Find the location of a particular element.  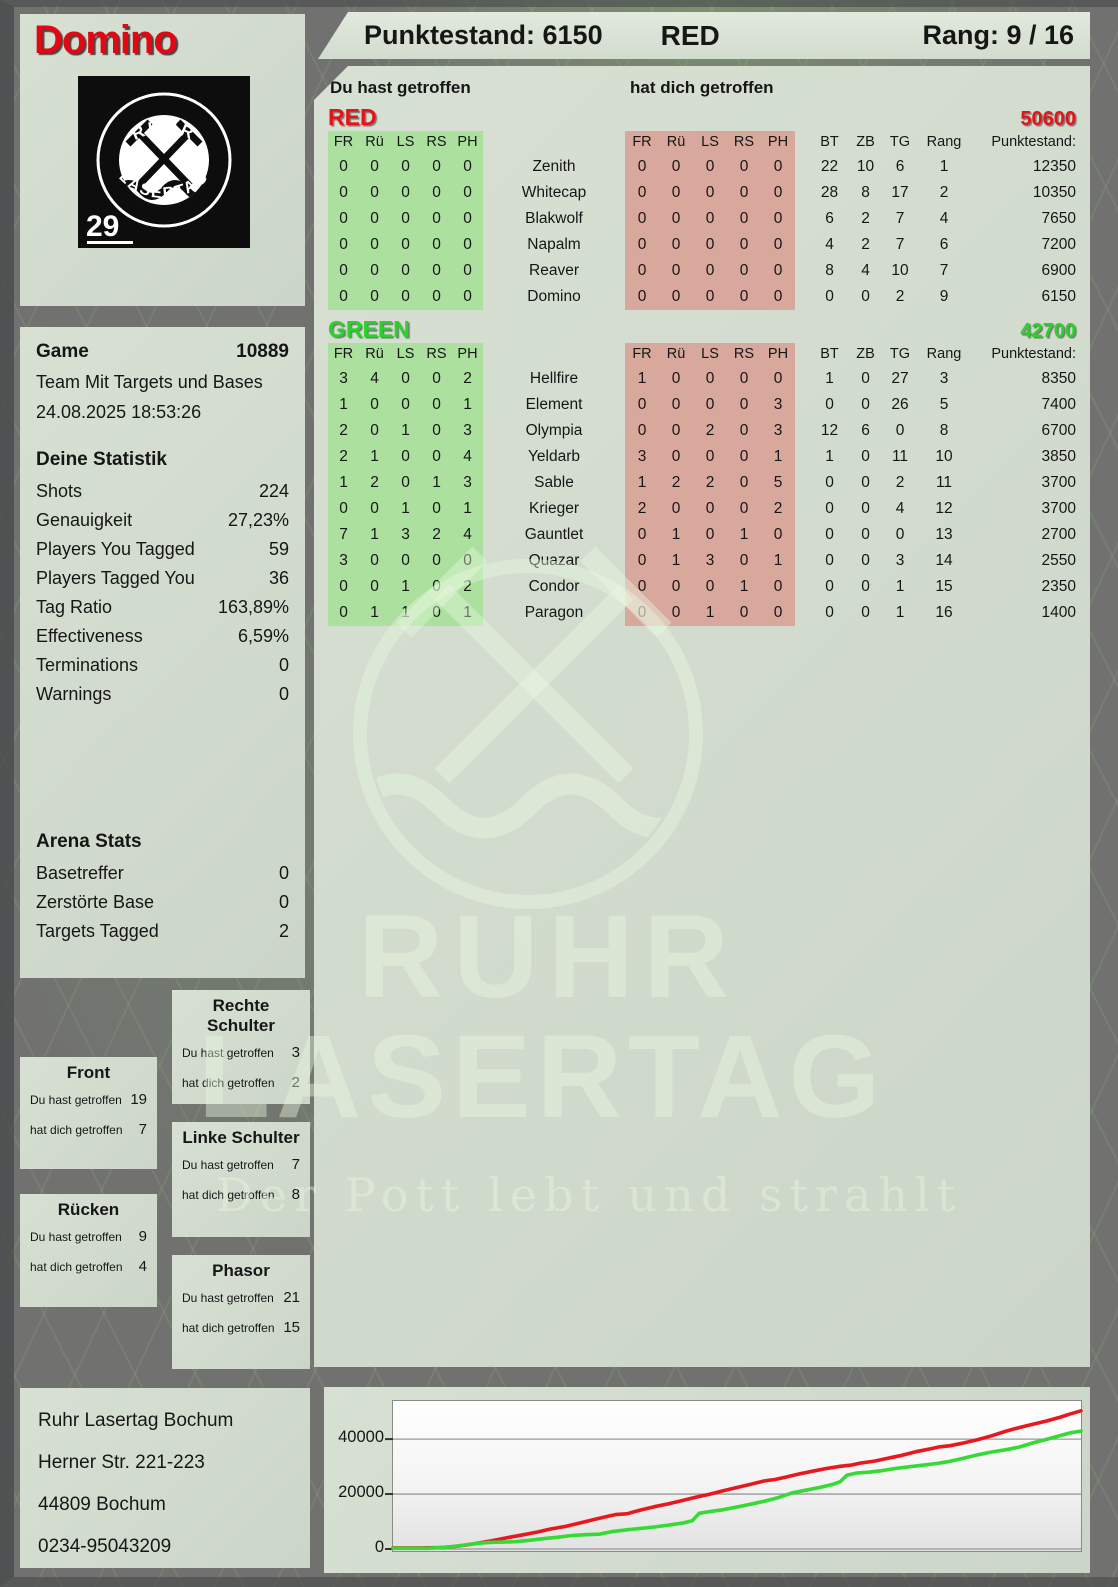

stat-label: Terminations is located at coordinates (87, 665).